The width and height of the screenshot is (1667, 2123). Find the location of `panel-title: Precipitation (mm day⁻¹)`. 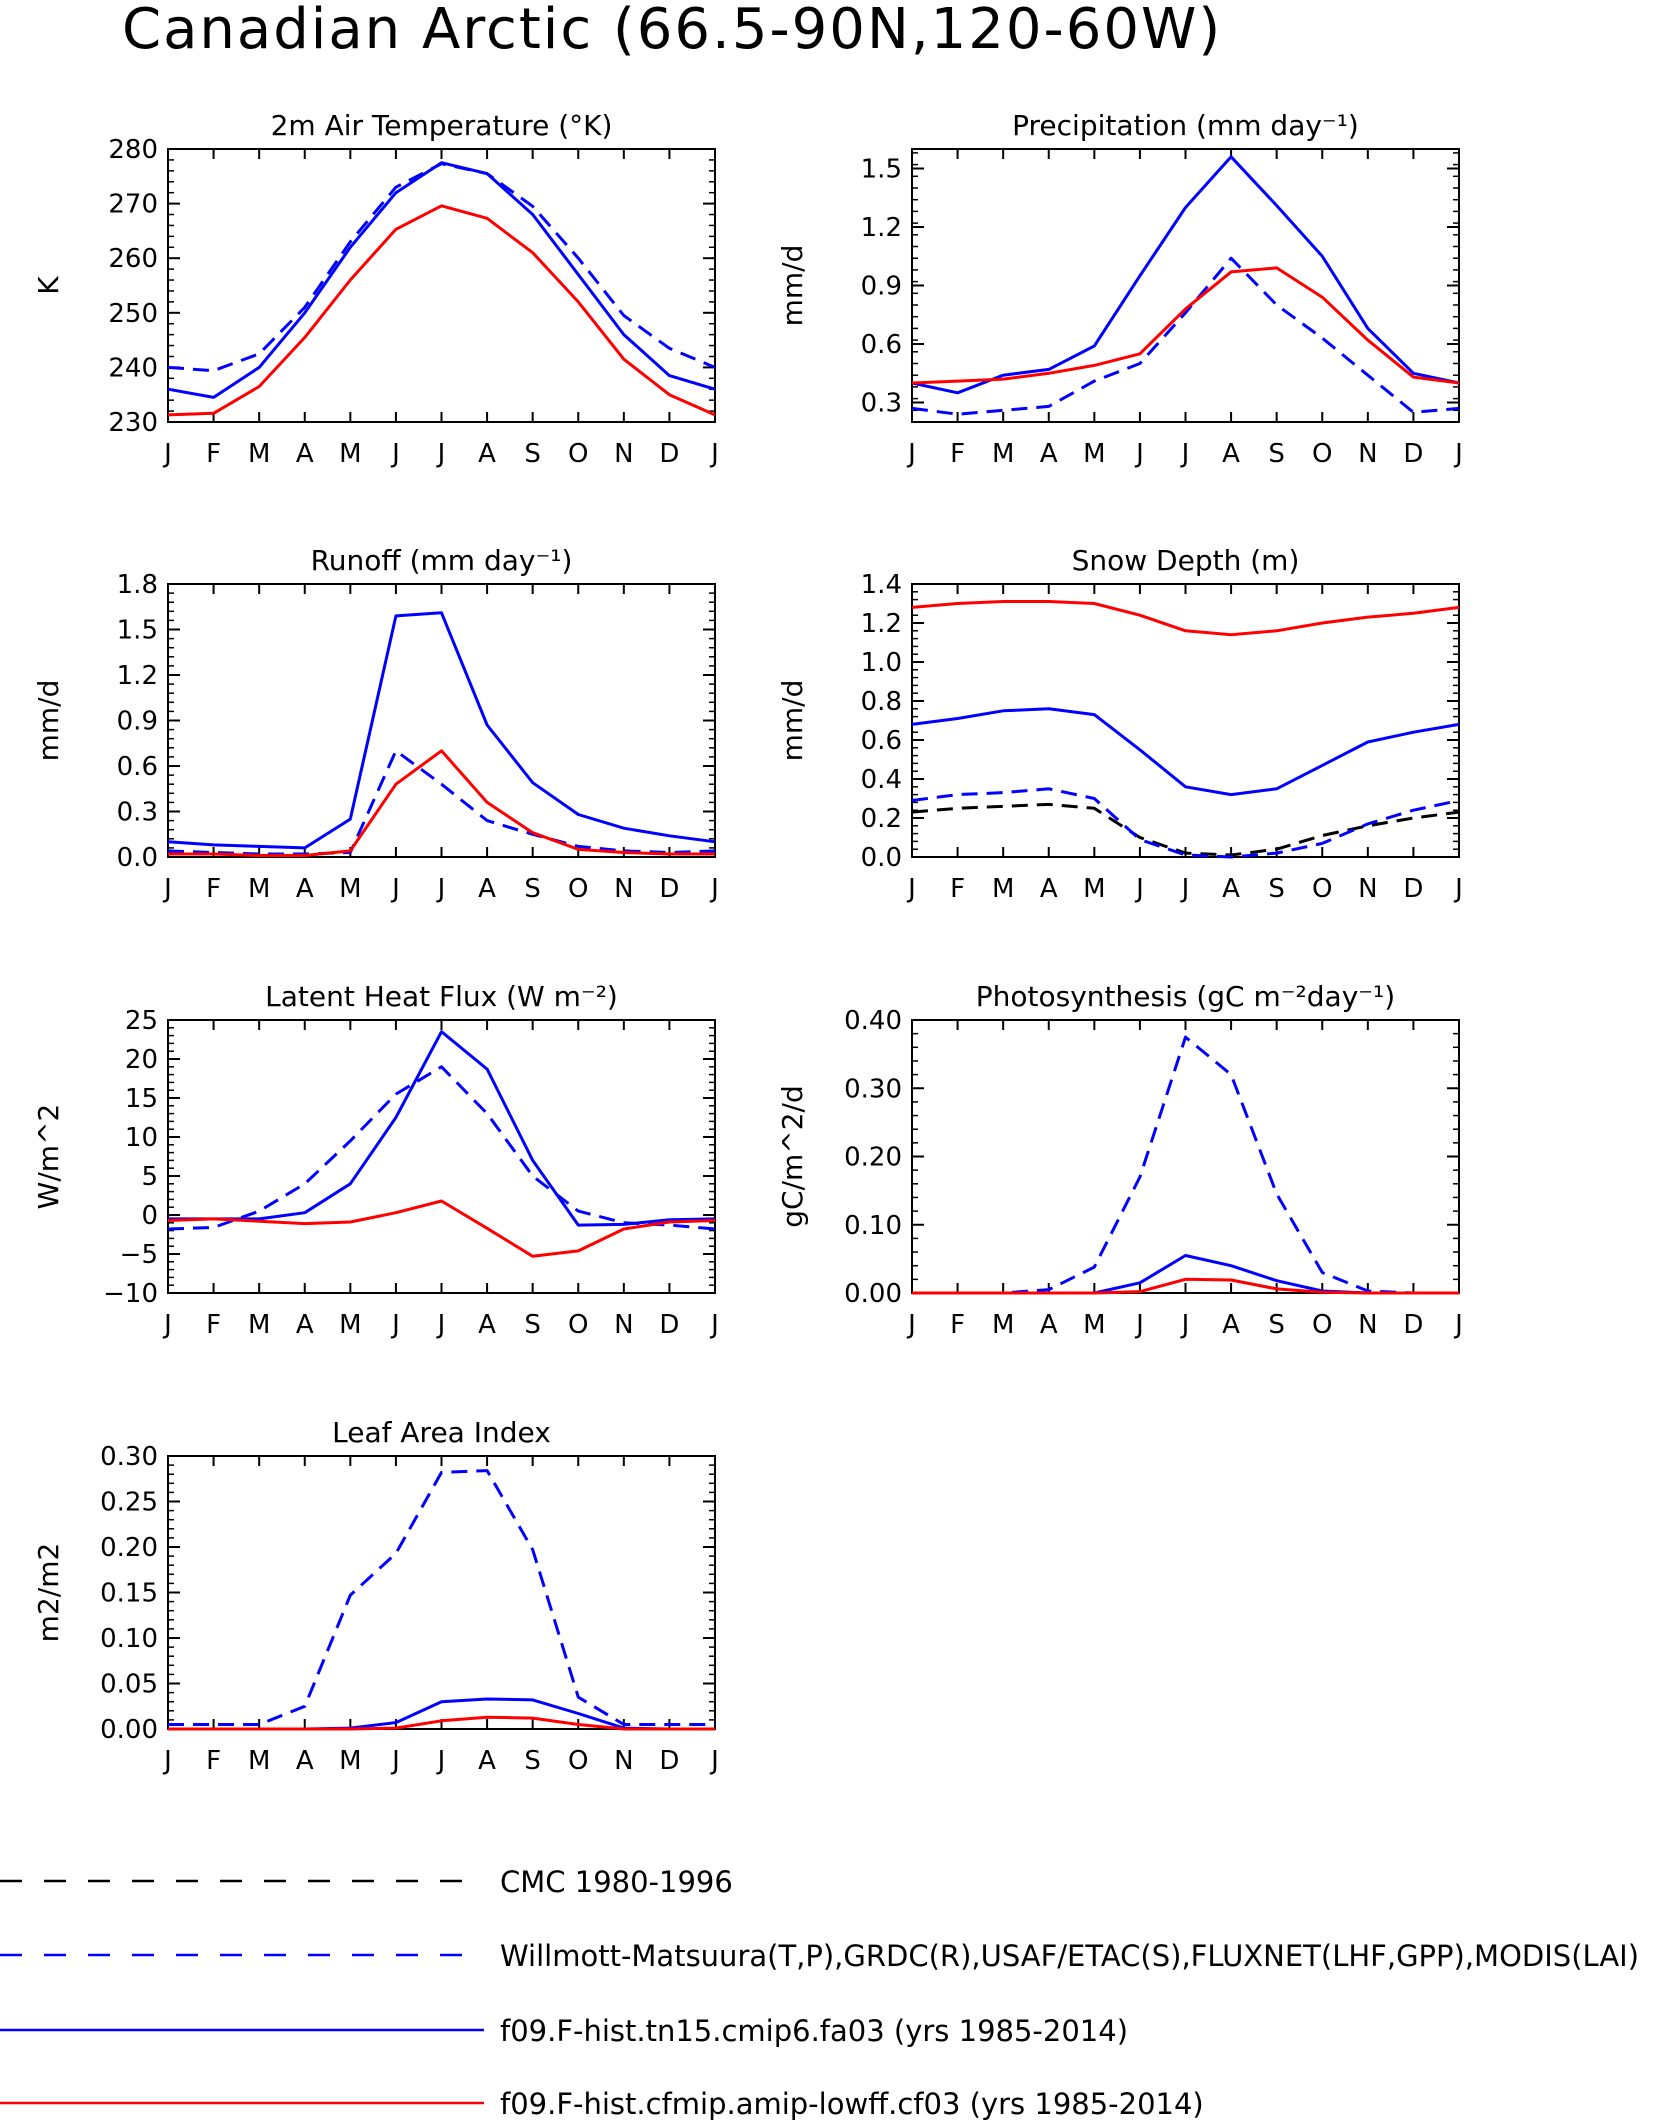

panel-title: Precipitation (mm day⁻¹) is located at coordinates (1185, 125).